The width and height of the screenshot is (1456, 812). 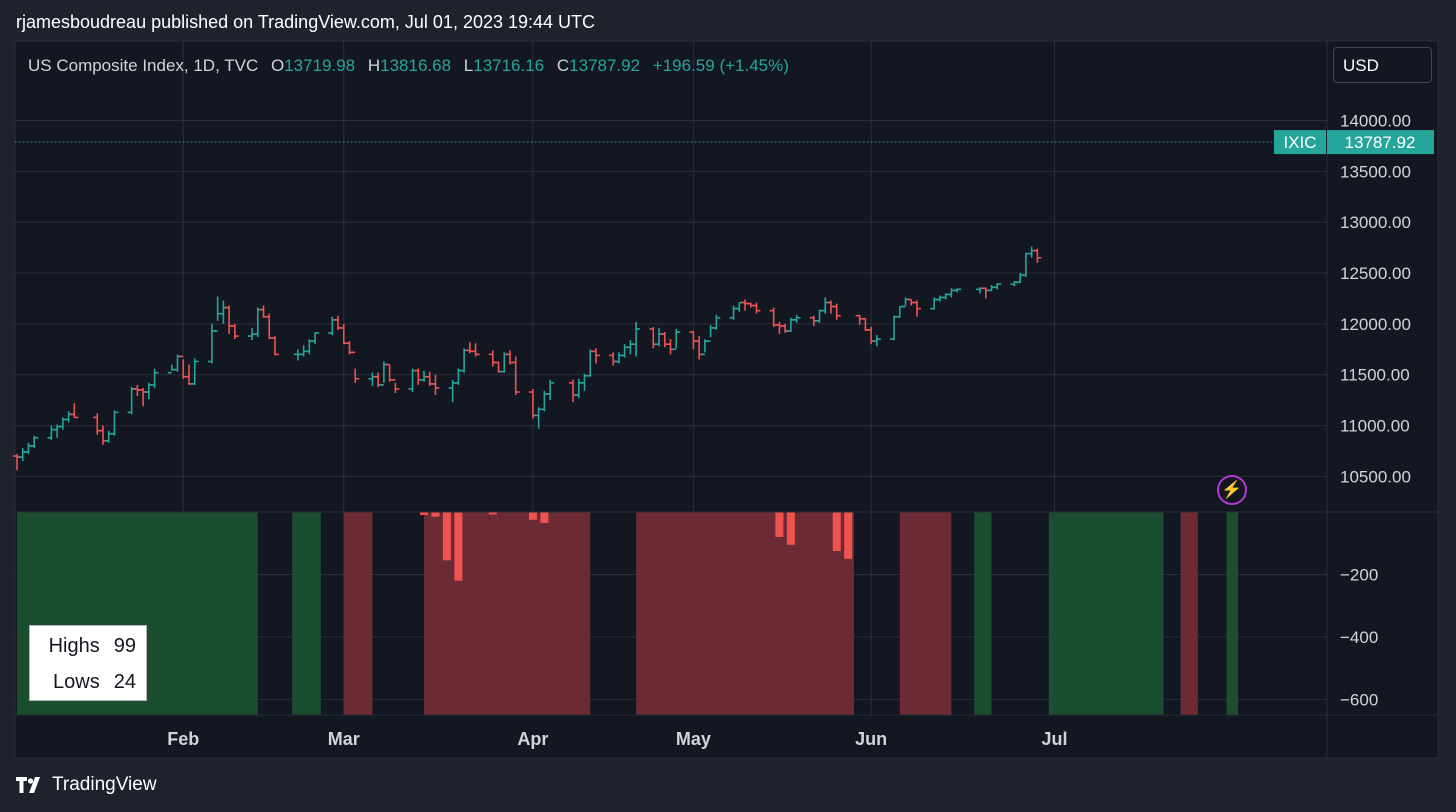 What do you see at coordinates (1375, 375) in the screenshot?
I see `price-tick-label: 11500.00` at bounding box center [1375, 375].